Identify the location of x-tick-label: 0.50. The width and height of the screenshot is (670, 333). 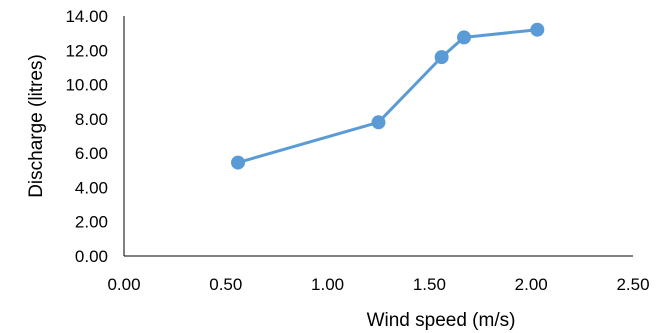
(225, 284).